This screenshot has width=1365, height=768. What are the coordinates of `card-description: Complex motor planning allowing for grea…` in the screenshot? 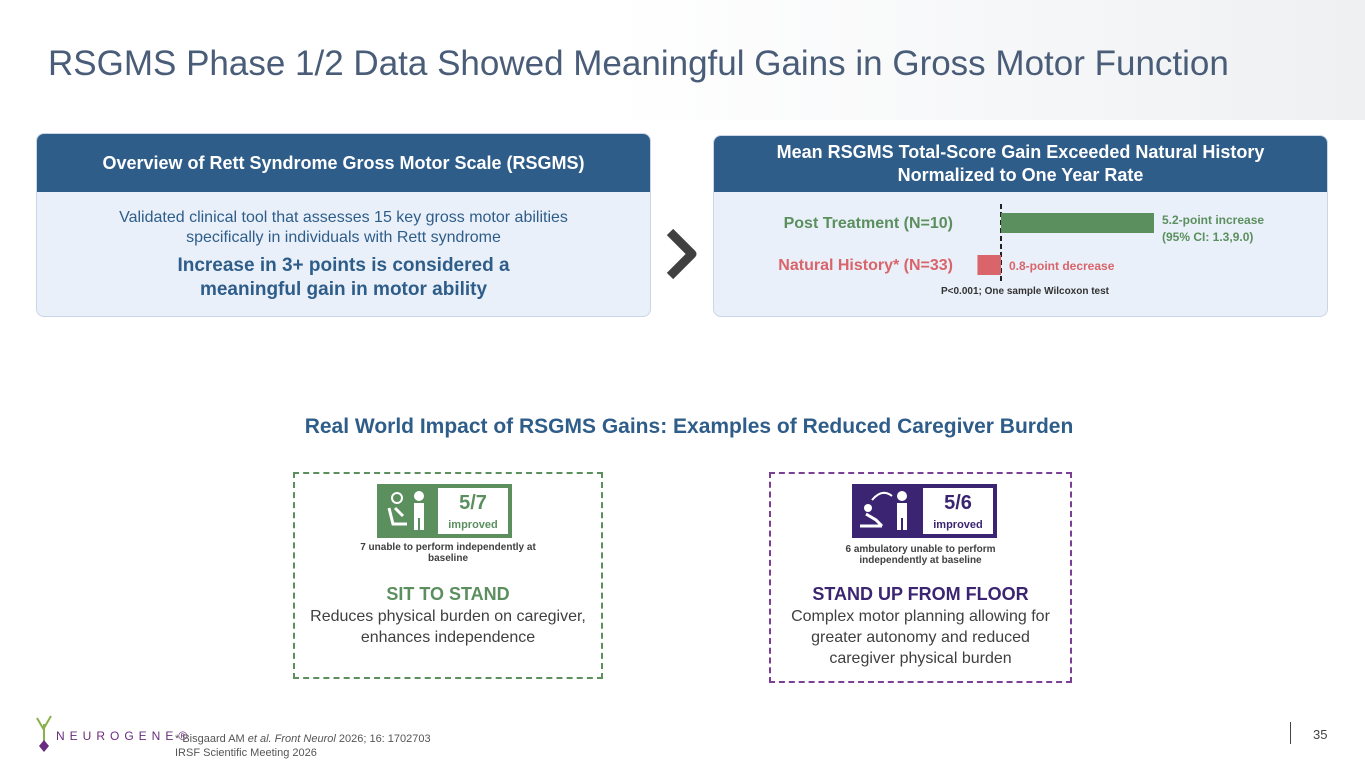 It's located at (920, 637).